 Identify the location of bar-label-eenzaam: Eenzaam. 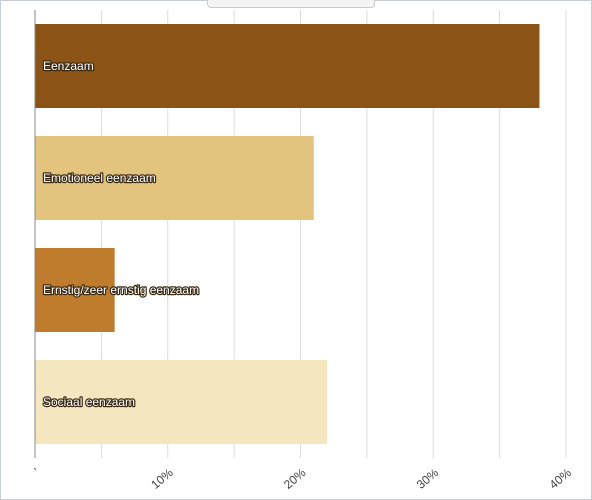
(68, 66).